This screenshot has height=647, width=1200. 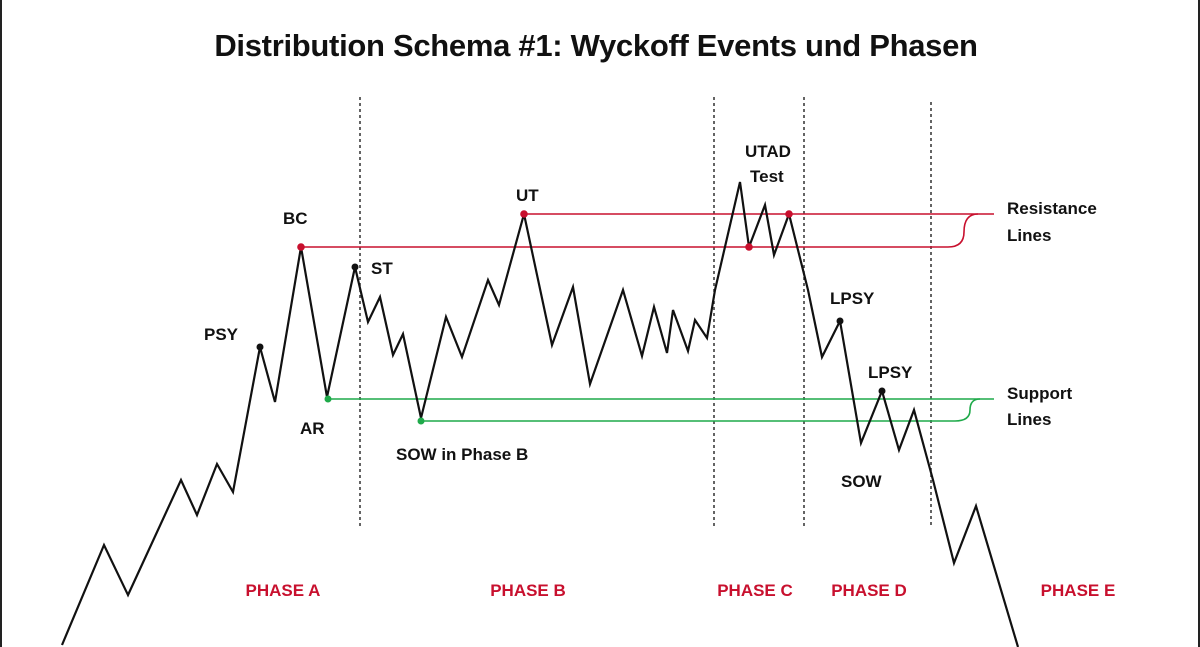 I want to click on resistance-legend-line1: Resistance, so click(x=1052, y=208).